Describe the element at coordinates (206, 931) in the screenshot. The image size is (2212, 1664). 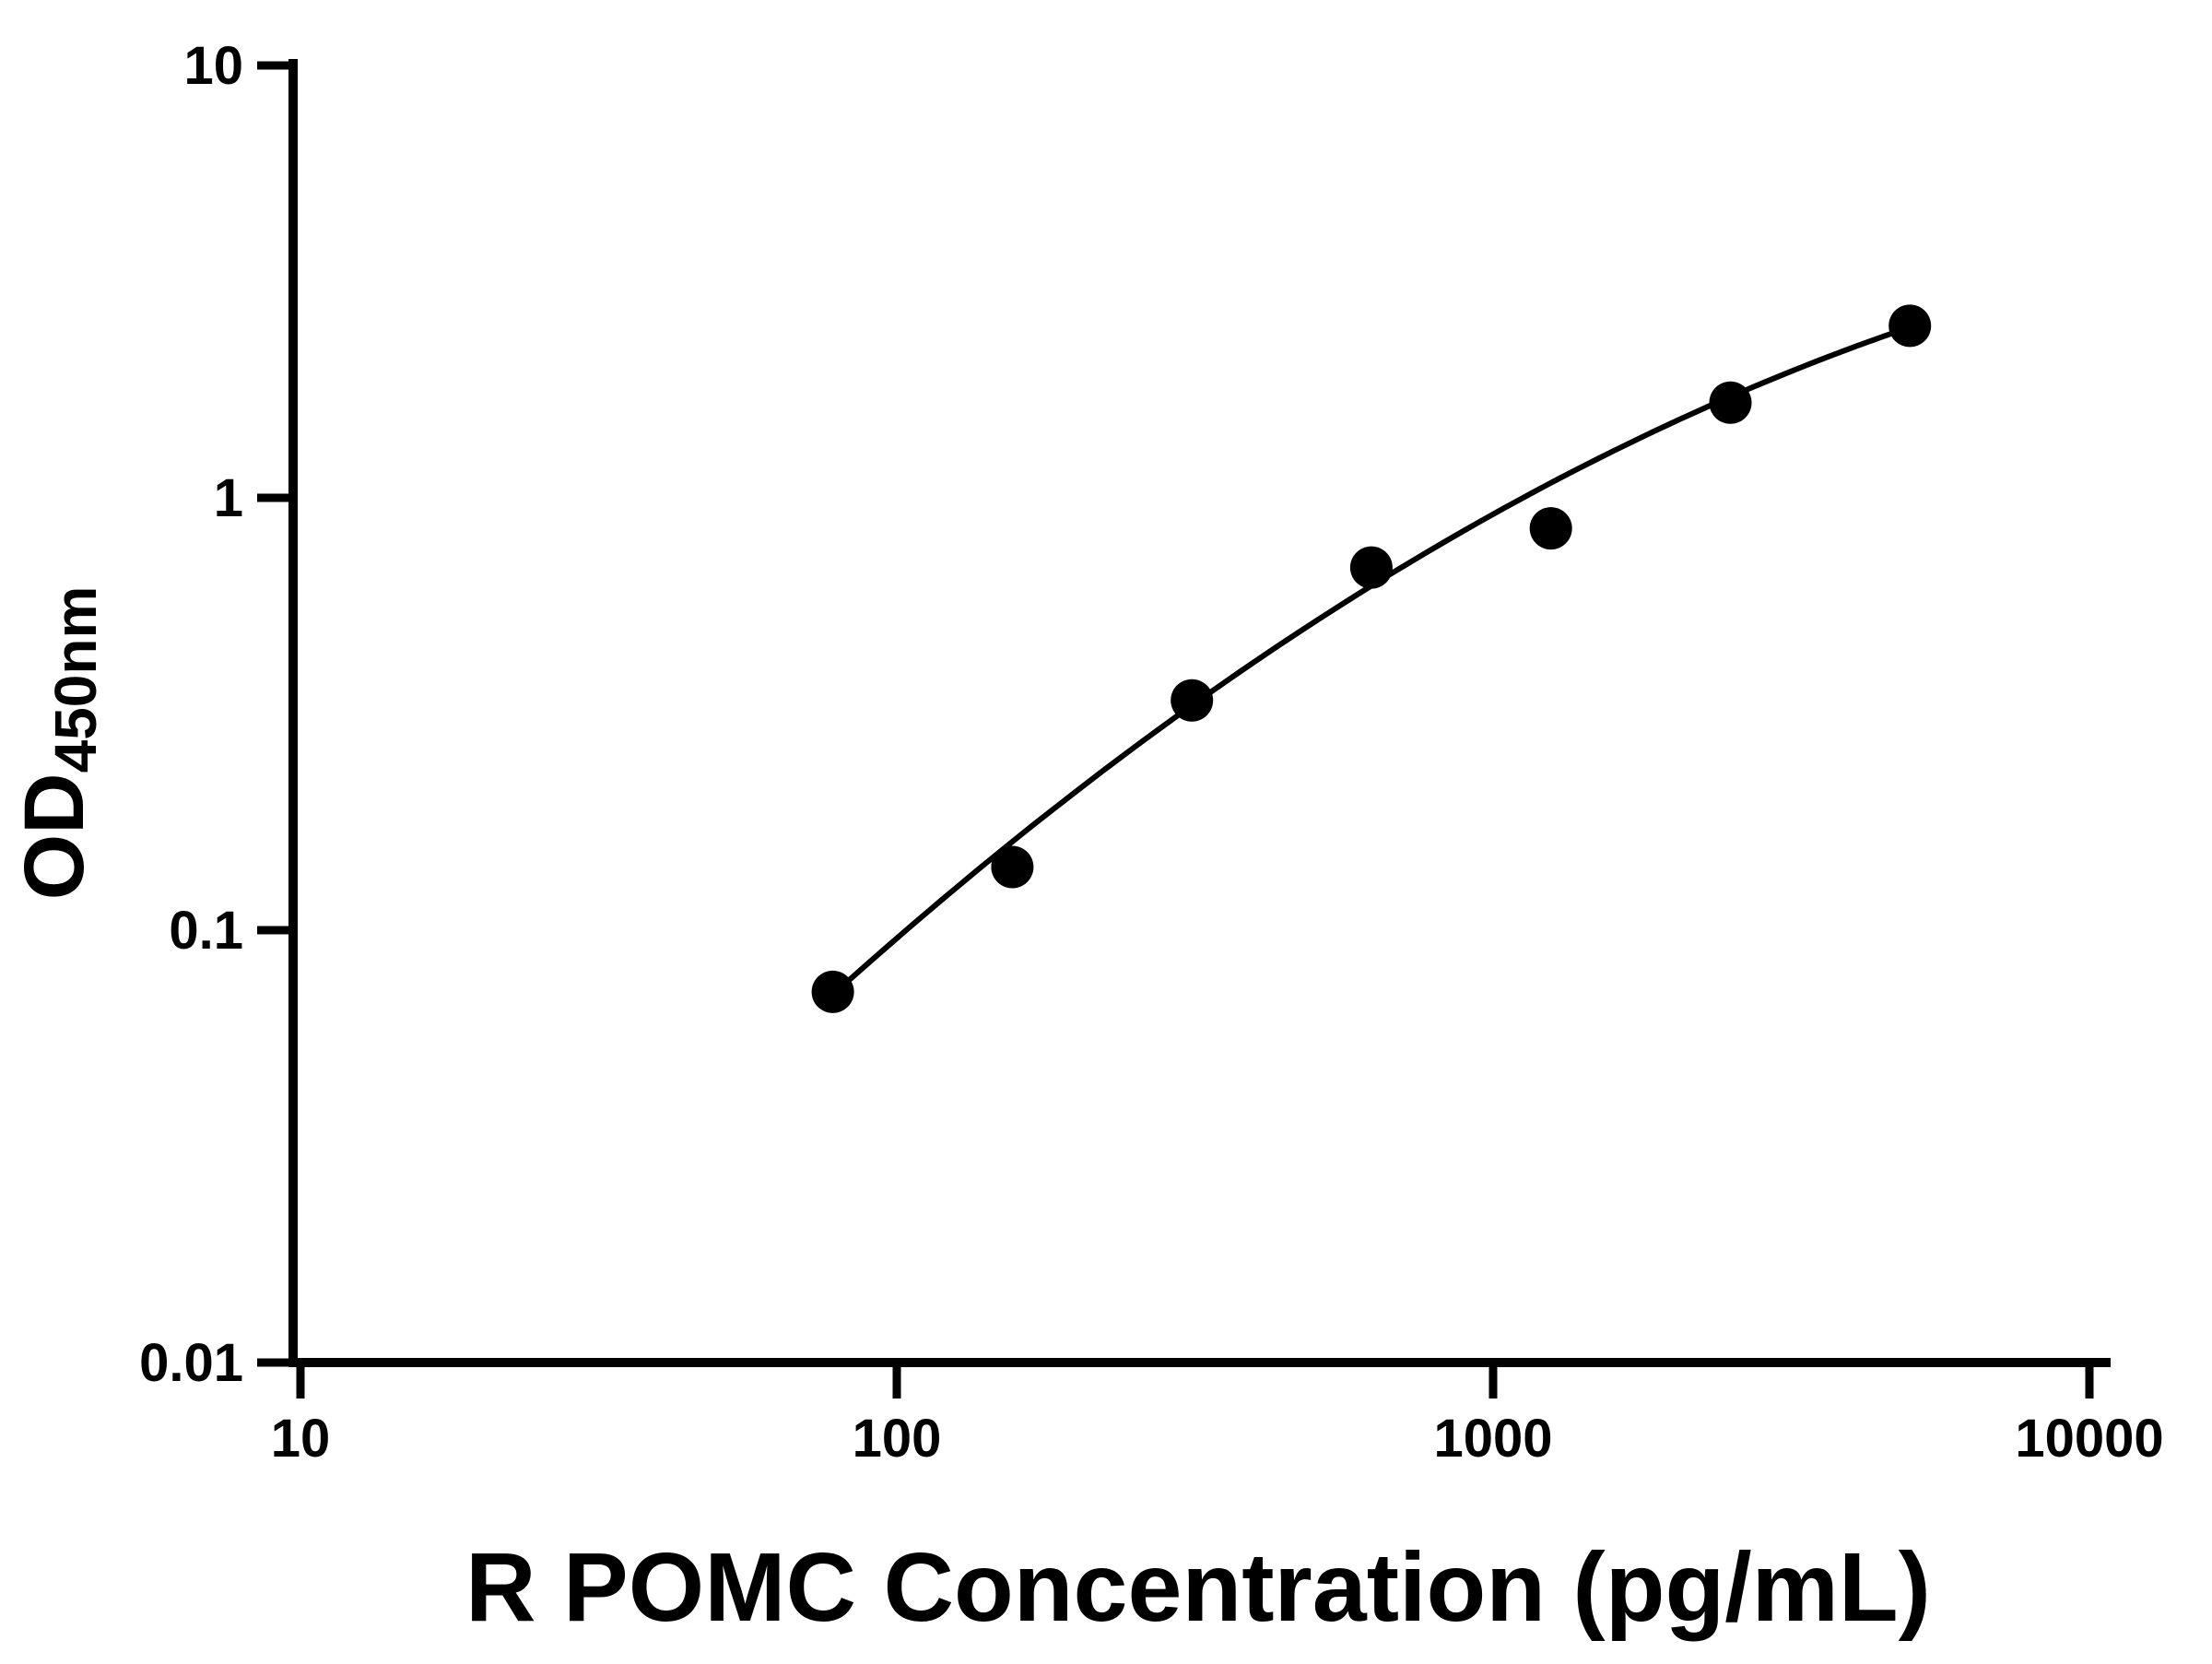
I see `y-tick-label: 0.1` at that location.